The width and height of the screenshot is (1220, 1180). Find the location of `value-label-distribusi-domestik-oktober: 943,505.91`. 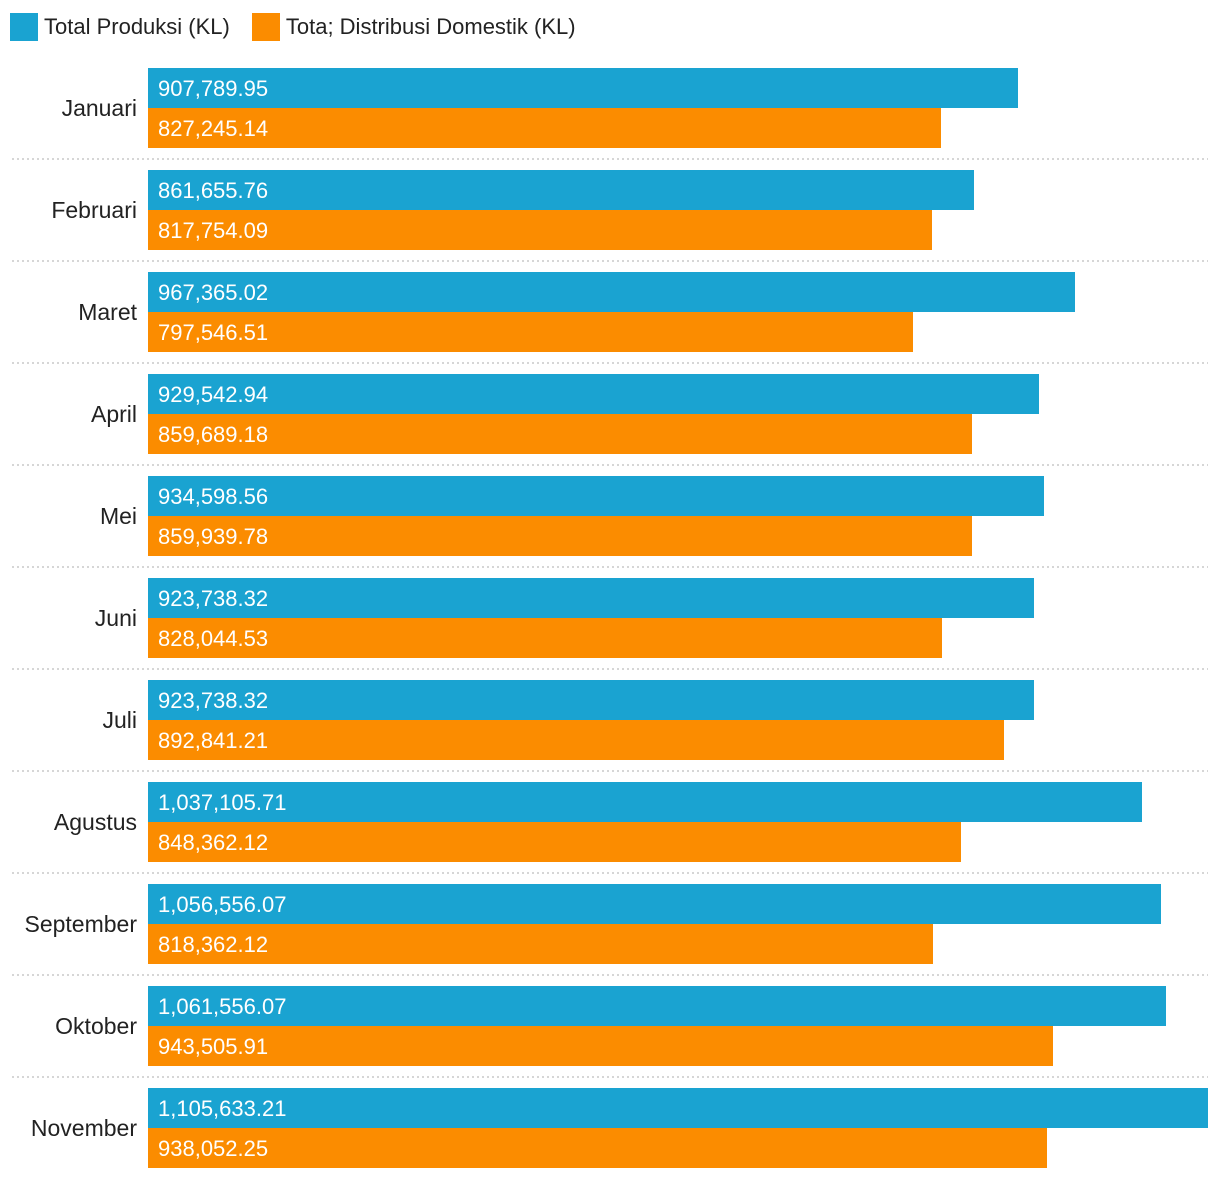

value-label-distribusi-domestik-oktober: 943,505.91 is located at coordinates (213, 1046).